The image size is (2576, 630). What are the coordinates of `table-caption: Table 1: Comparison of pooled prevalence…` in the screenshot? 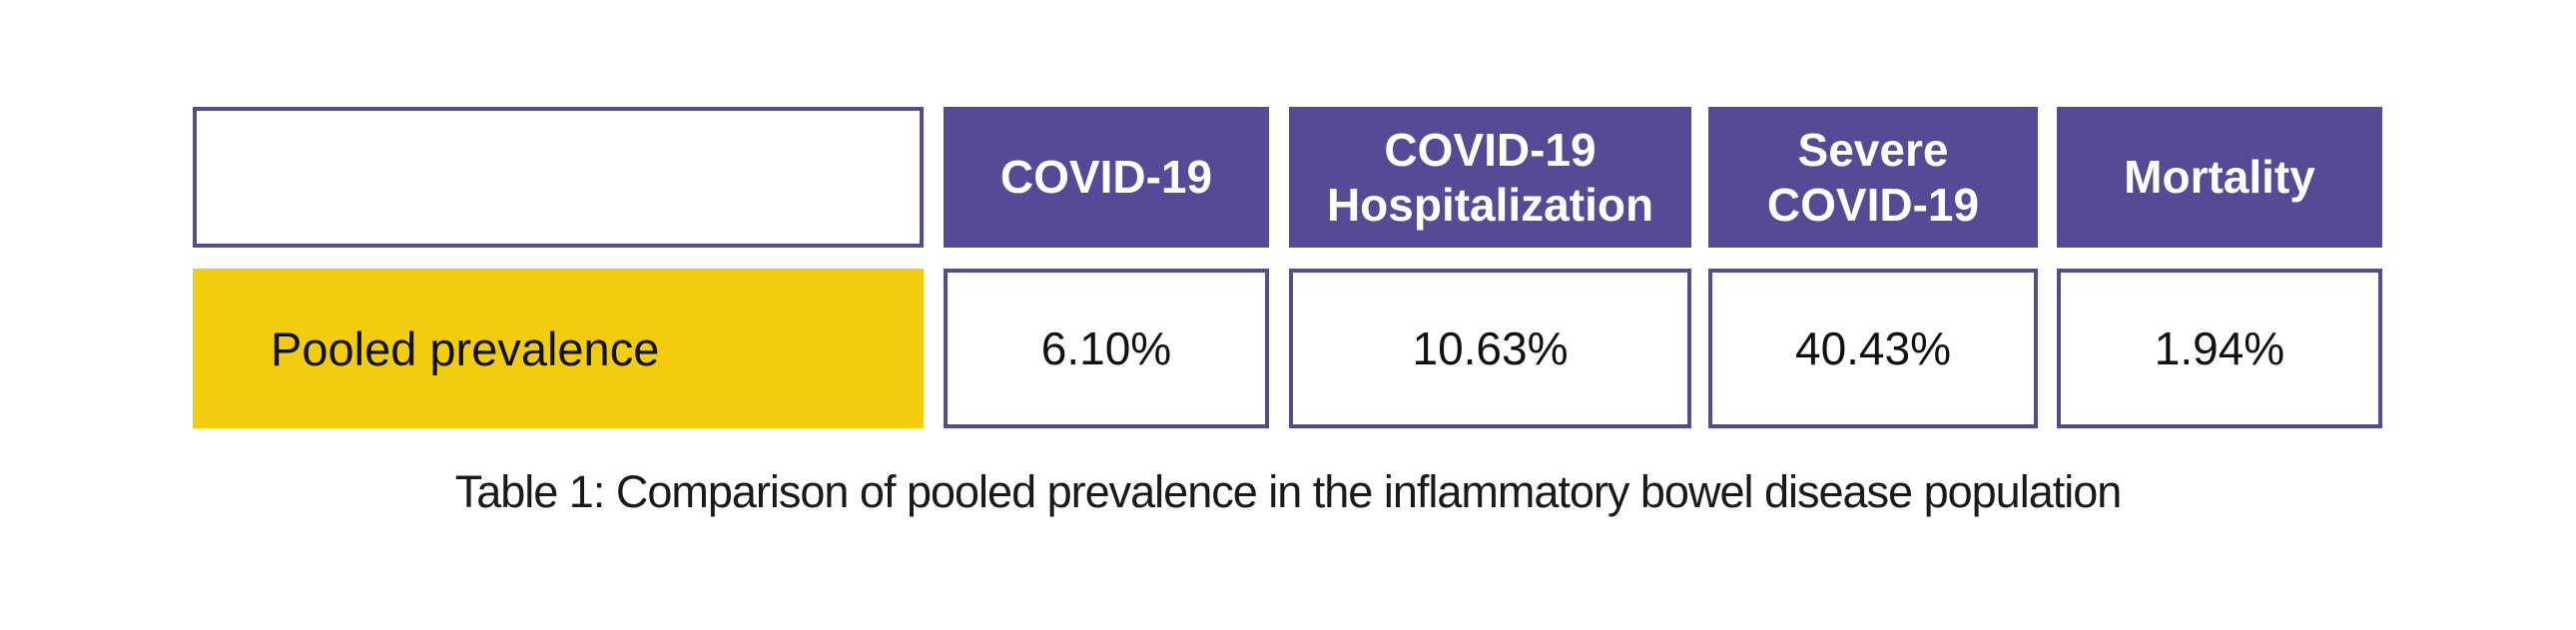 It's located at (1288, 492).